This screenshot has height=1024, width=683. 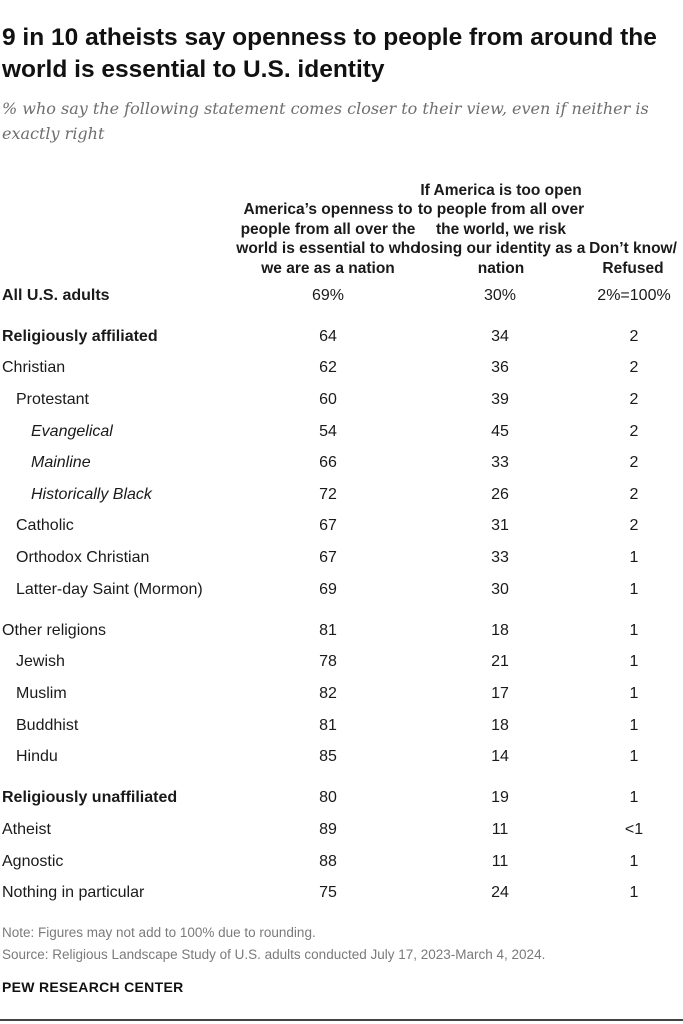 I want to click on table-row: Protestant 60 39 2, so click(x=341, y=400).